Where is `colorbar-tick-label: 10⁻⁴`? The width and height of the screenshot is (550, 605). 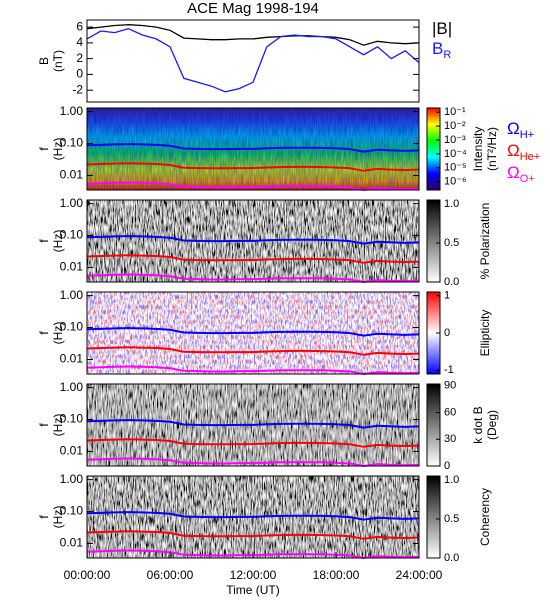
colorbar-tick-label: 10⁻⁴ is located at coordinates (455, 154).